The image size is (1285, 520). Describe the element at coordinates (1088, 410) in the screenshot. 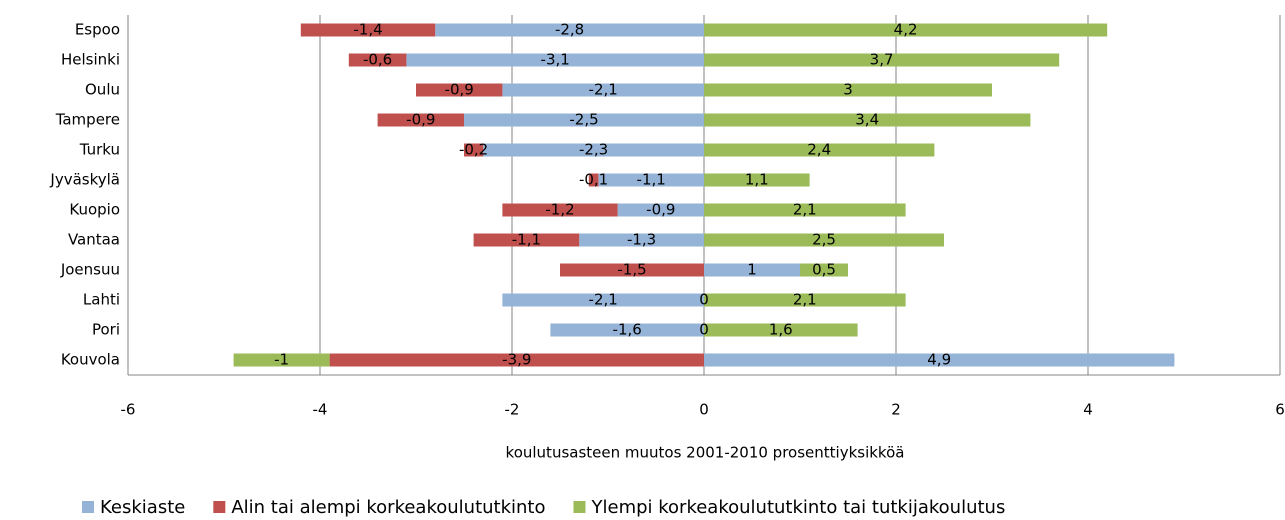

I see `x-tick-label: 4` at that location.